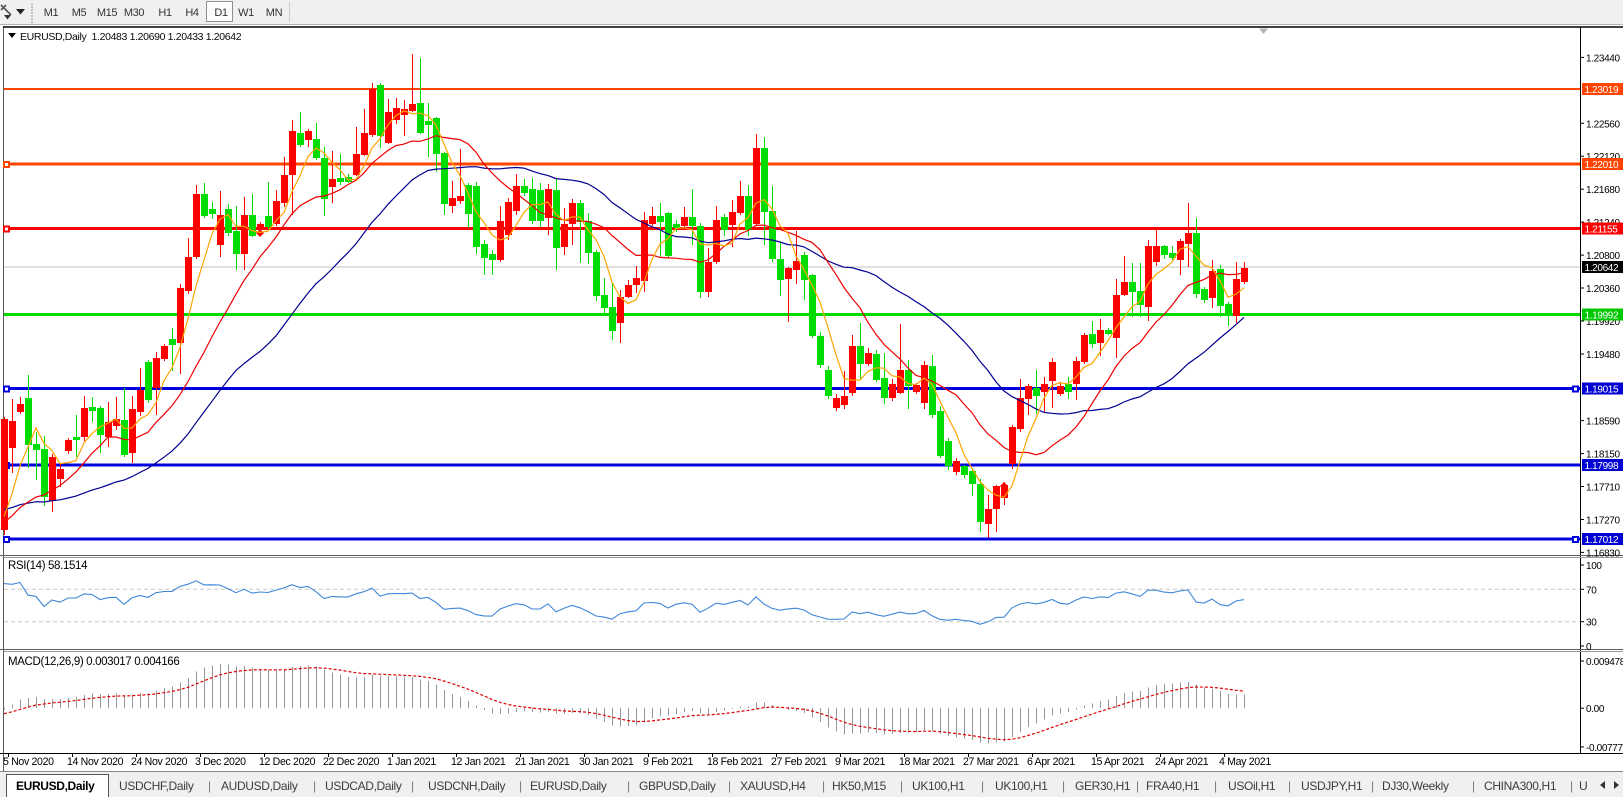 This screenshot has width=1623, height=797. What do you see at coordinates (1245, 762) in the screenshot?
I see `svg-text: 4 May 2021` at bounding box center [1245, 762].